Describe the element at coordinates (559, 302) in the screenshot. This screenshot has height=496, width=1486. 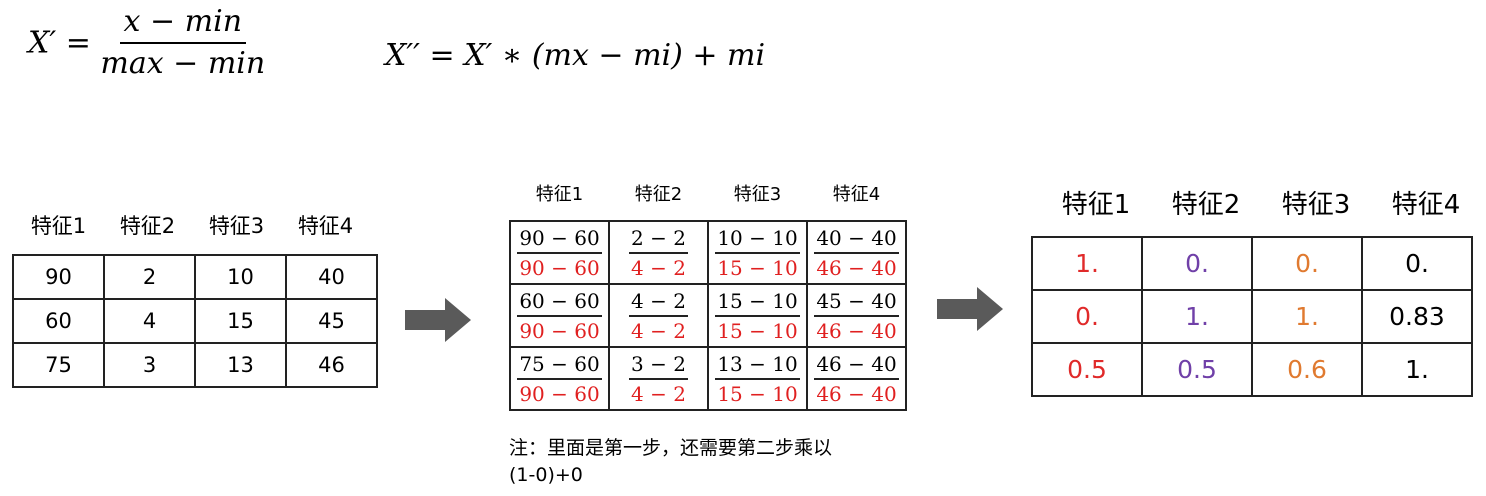
I see `fraction-numerator: 60 − 60` at that location.